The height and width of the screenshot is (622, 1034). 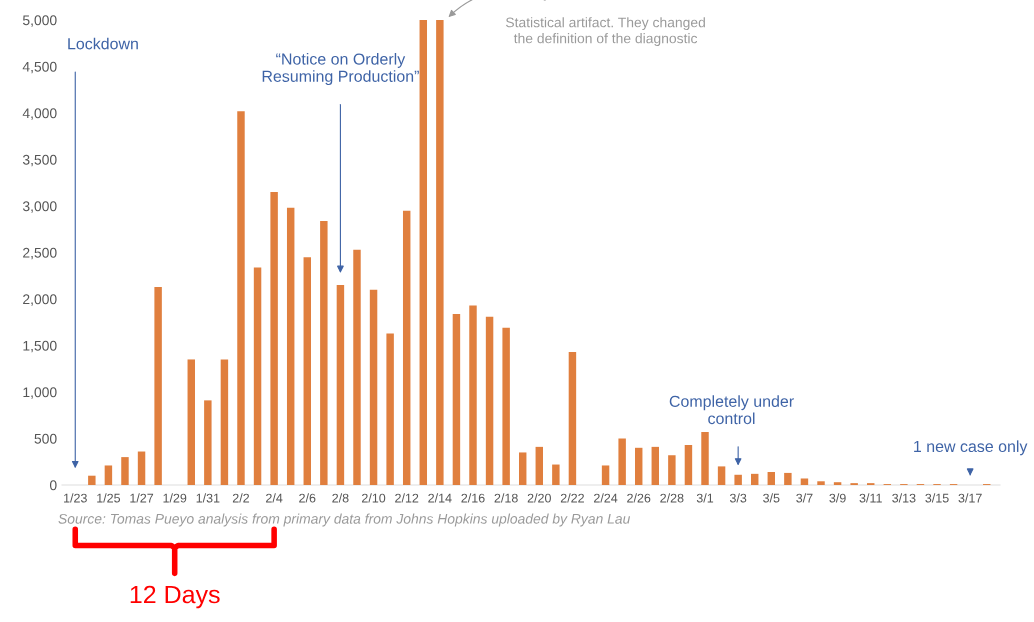 What do you see at coordinates (344, 520) in the screenshot?
I see `source-note: Source: Tomas Pueyo analysis from primary data from Johns Hopkins uploaded by Ryan Lau` at bounding box center [344, 520].